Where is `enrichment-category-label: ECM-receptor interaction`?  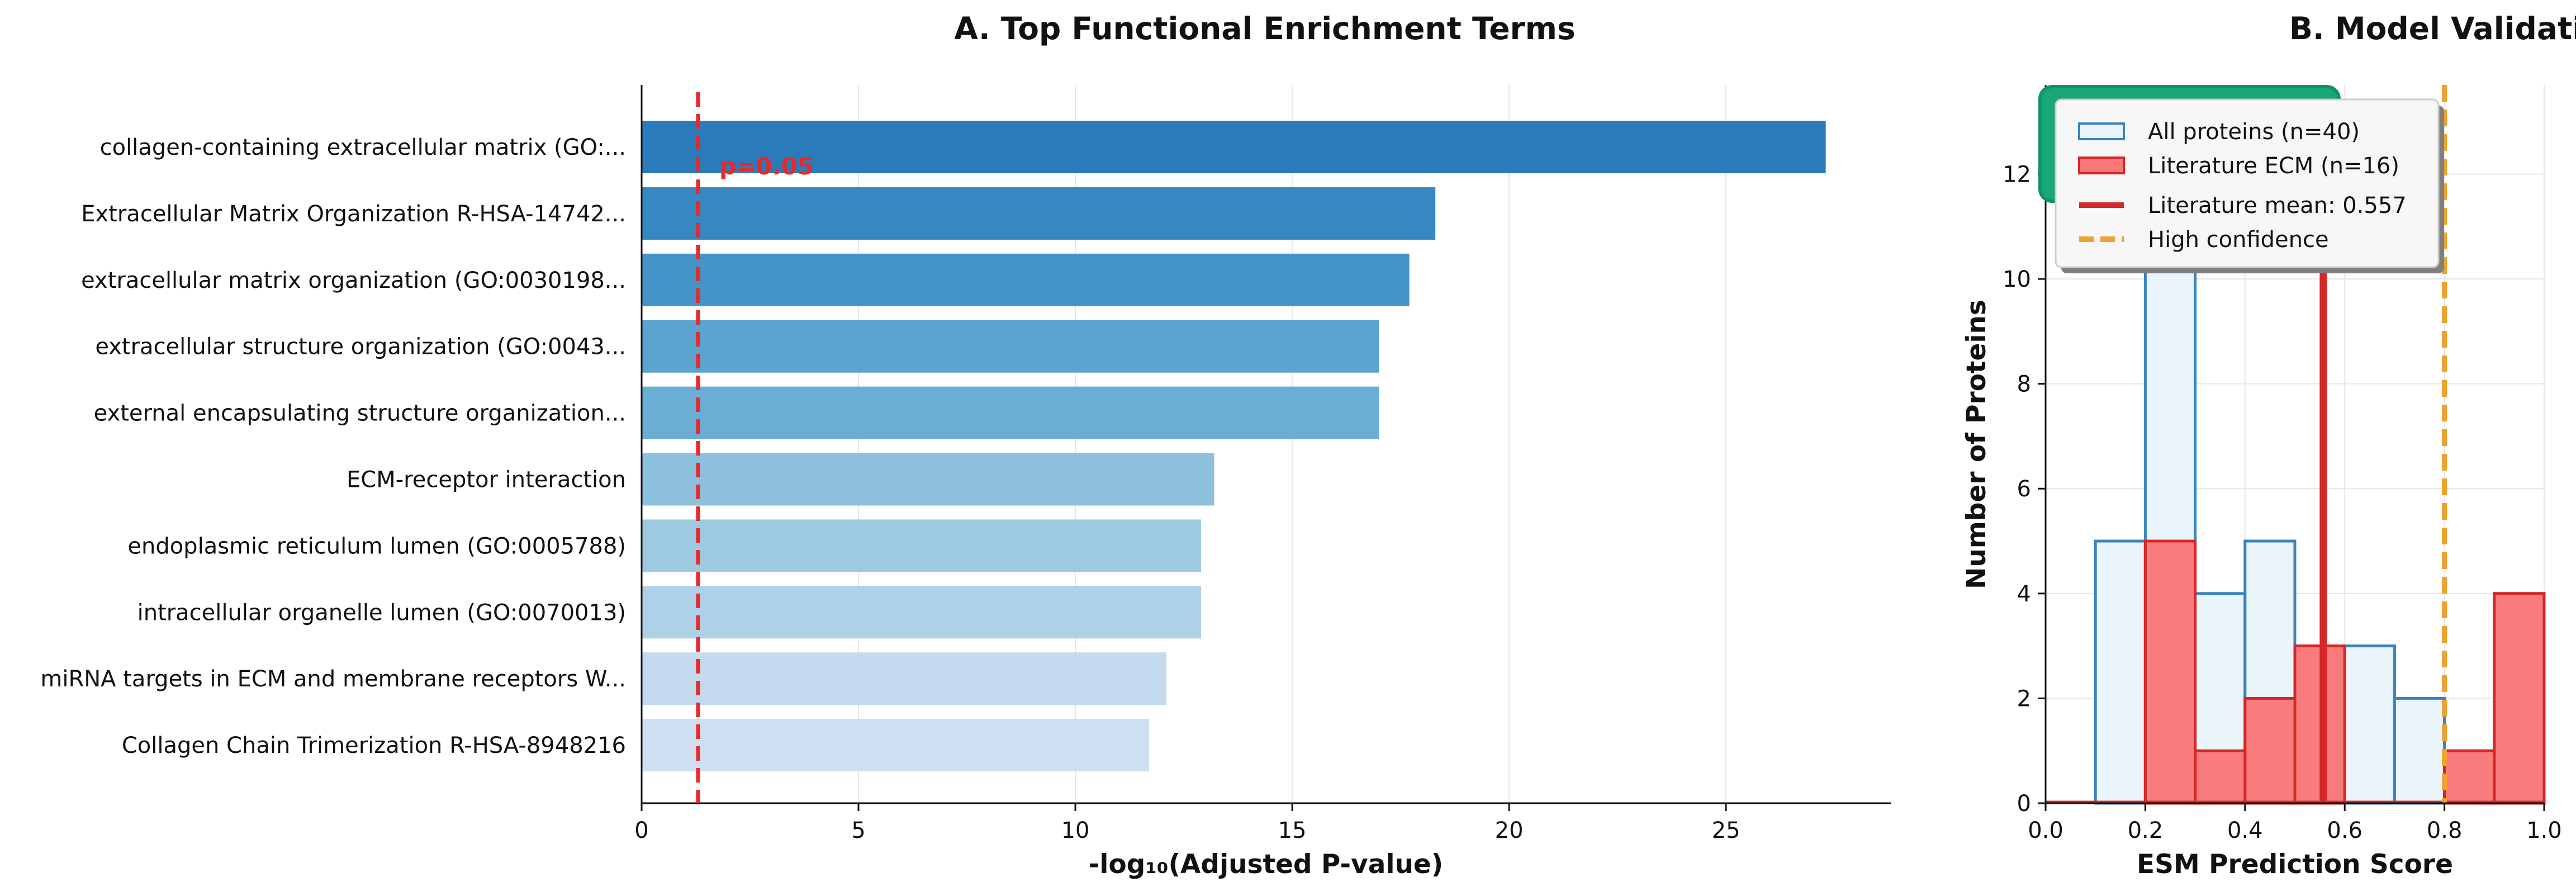
enrichment-category-label: ECM-receptor interaction is located at coordinates (486, 480).